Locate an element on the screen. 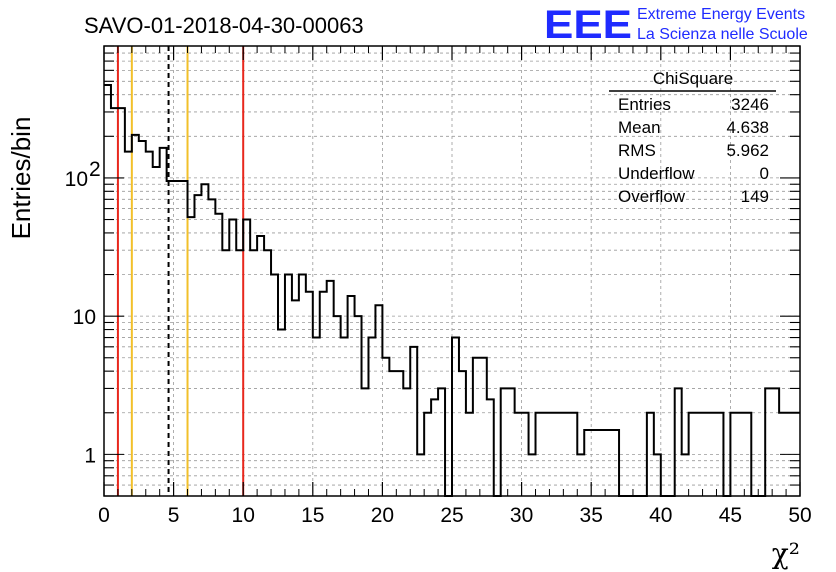  y-axis-title: Entries/bin is located at coordinates (21, 178).